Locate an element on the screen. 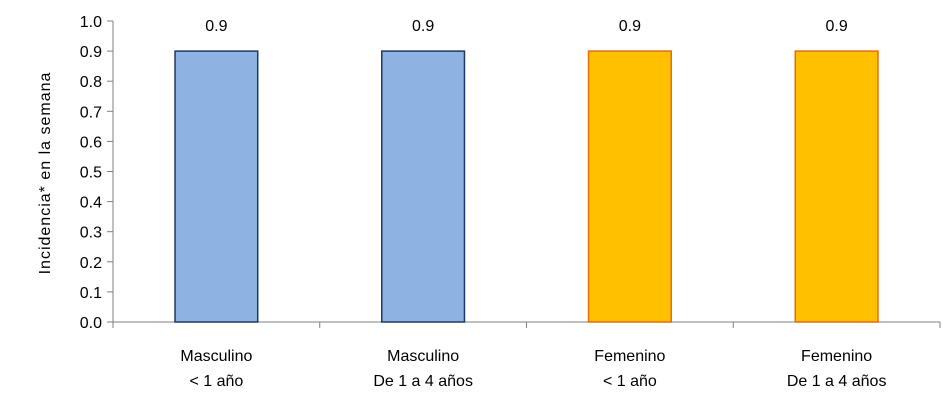 This screenshot has height=393, width=943. y-axis-title: Incidencia* en la semana is located at coordinates (45, 173).